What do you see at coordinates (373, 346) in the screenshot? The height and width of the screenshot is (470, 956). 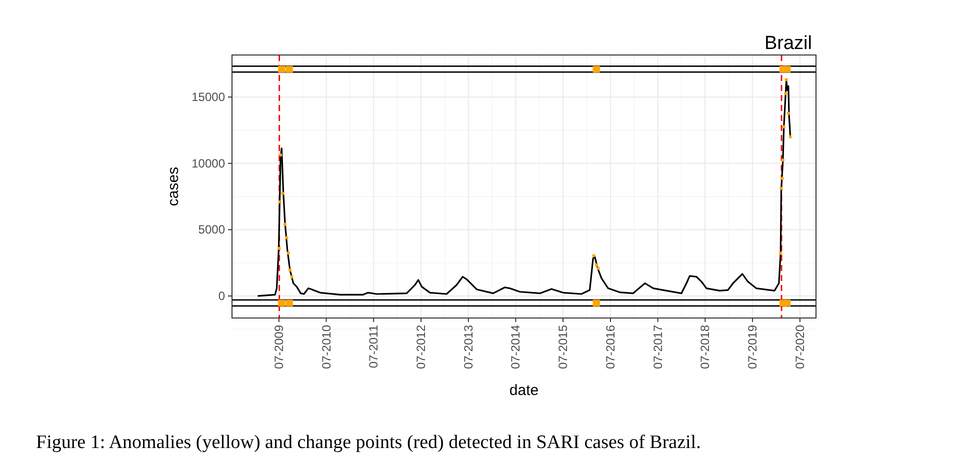 I see `x-tick-label: 07-2011` at bounding box center [373, 346].